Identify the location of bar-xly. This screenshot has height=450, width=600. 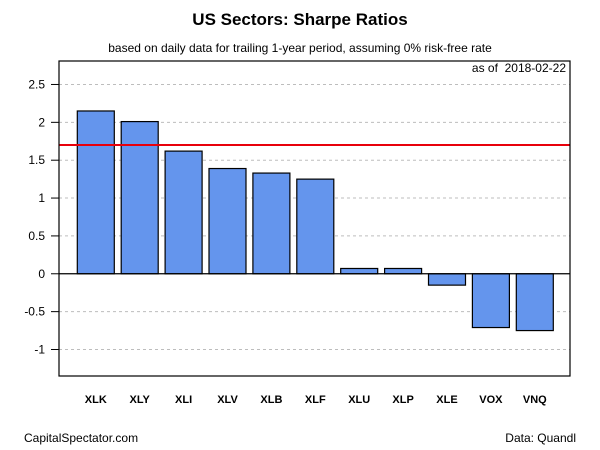
(139, 197).